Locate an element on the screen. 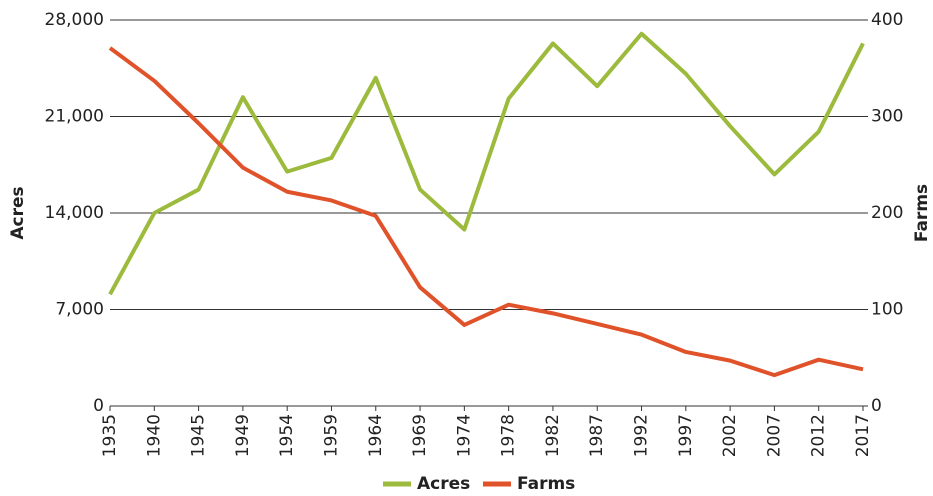 The image size is (933, 496). x-tick-label: 1997 is located at coordinates (686, 435).